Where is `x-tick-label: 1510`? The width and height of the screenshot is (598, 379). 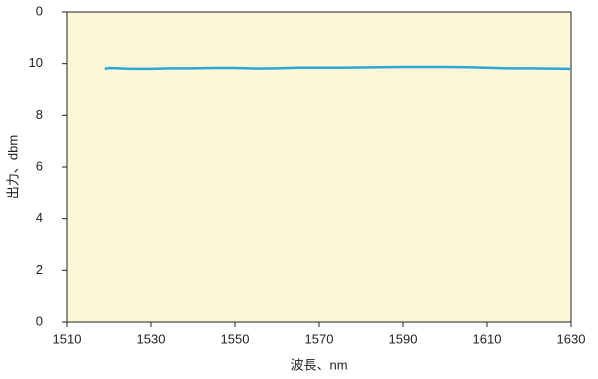 x-tick-label: 1510 is located at coordinates (67, 338).